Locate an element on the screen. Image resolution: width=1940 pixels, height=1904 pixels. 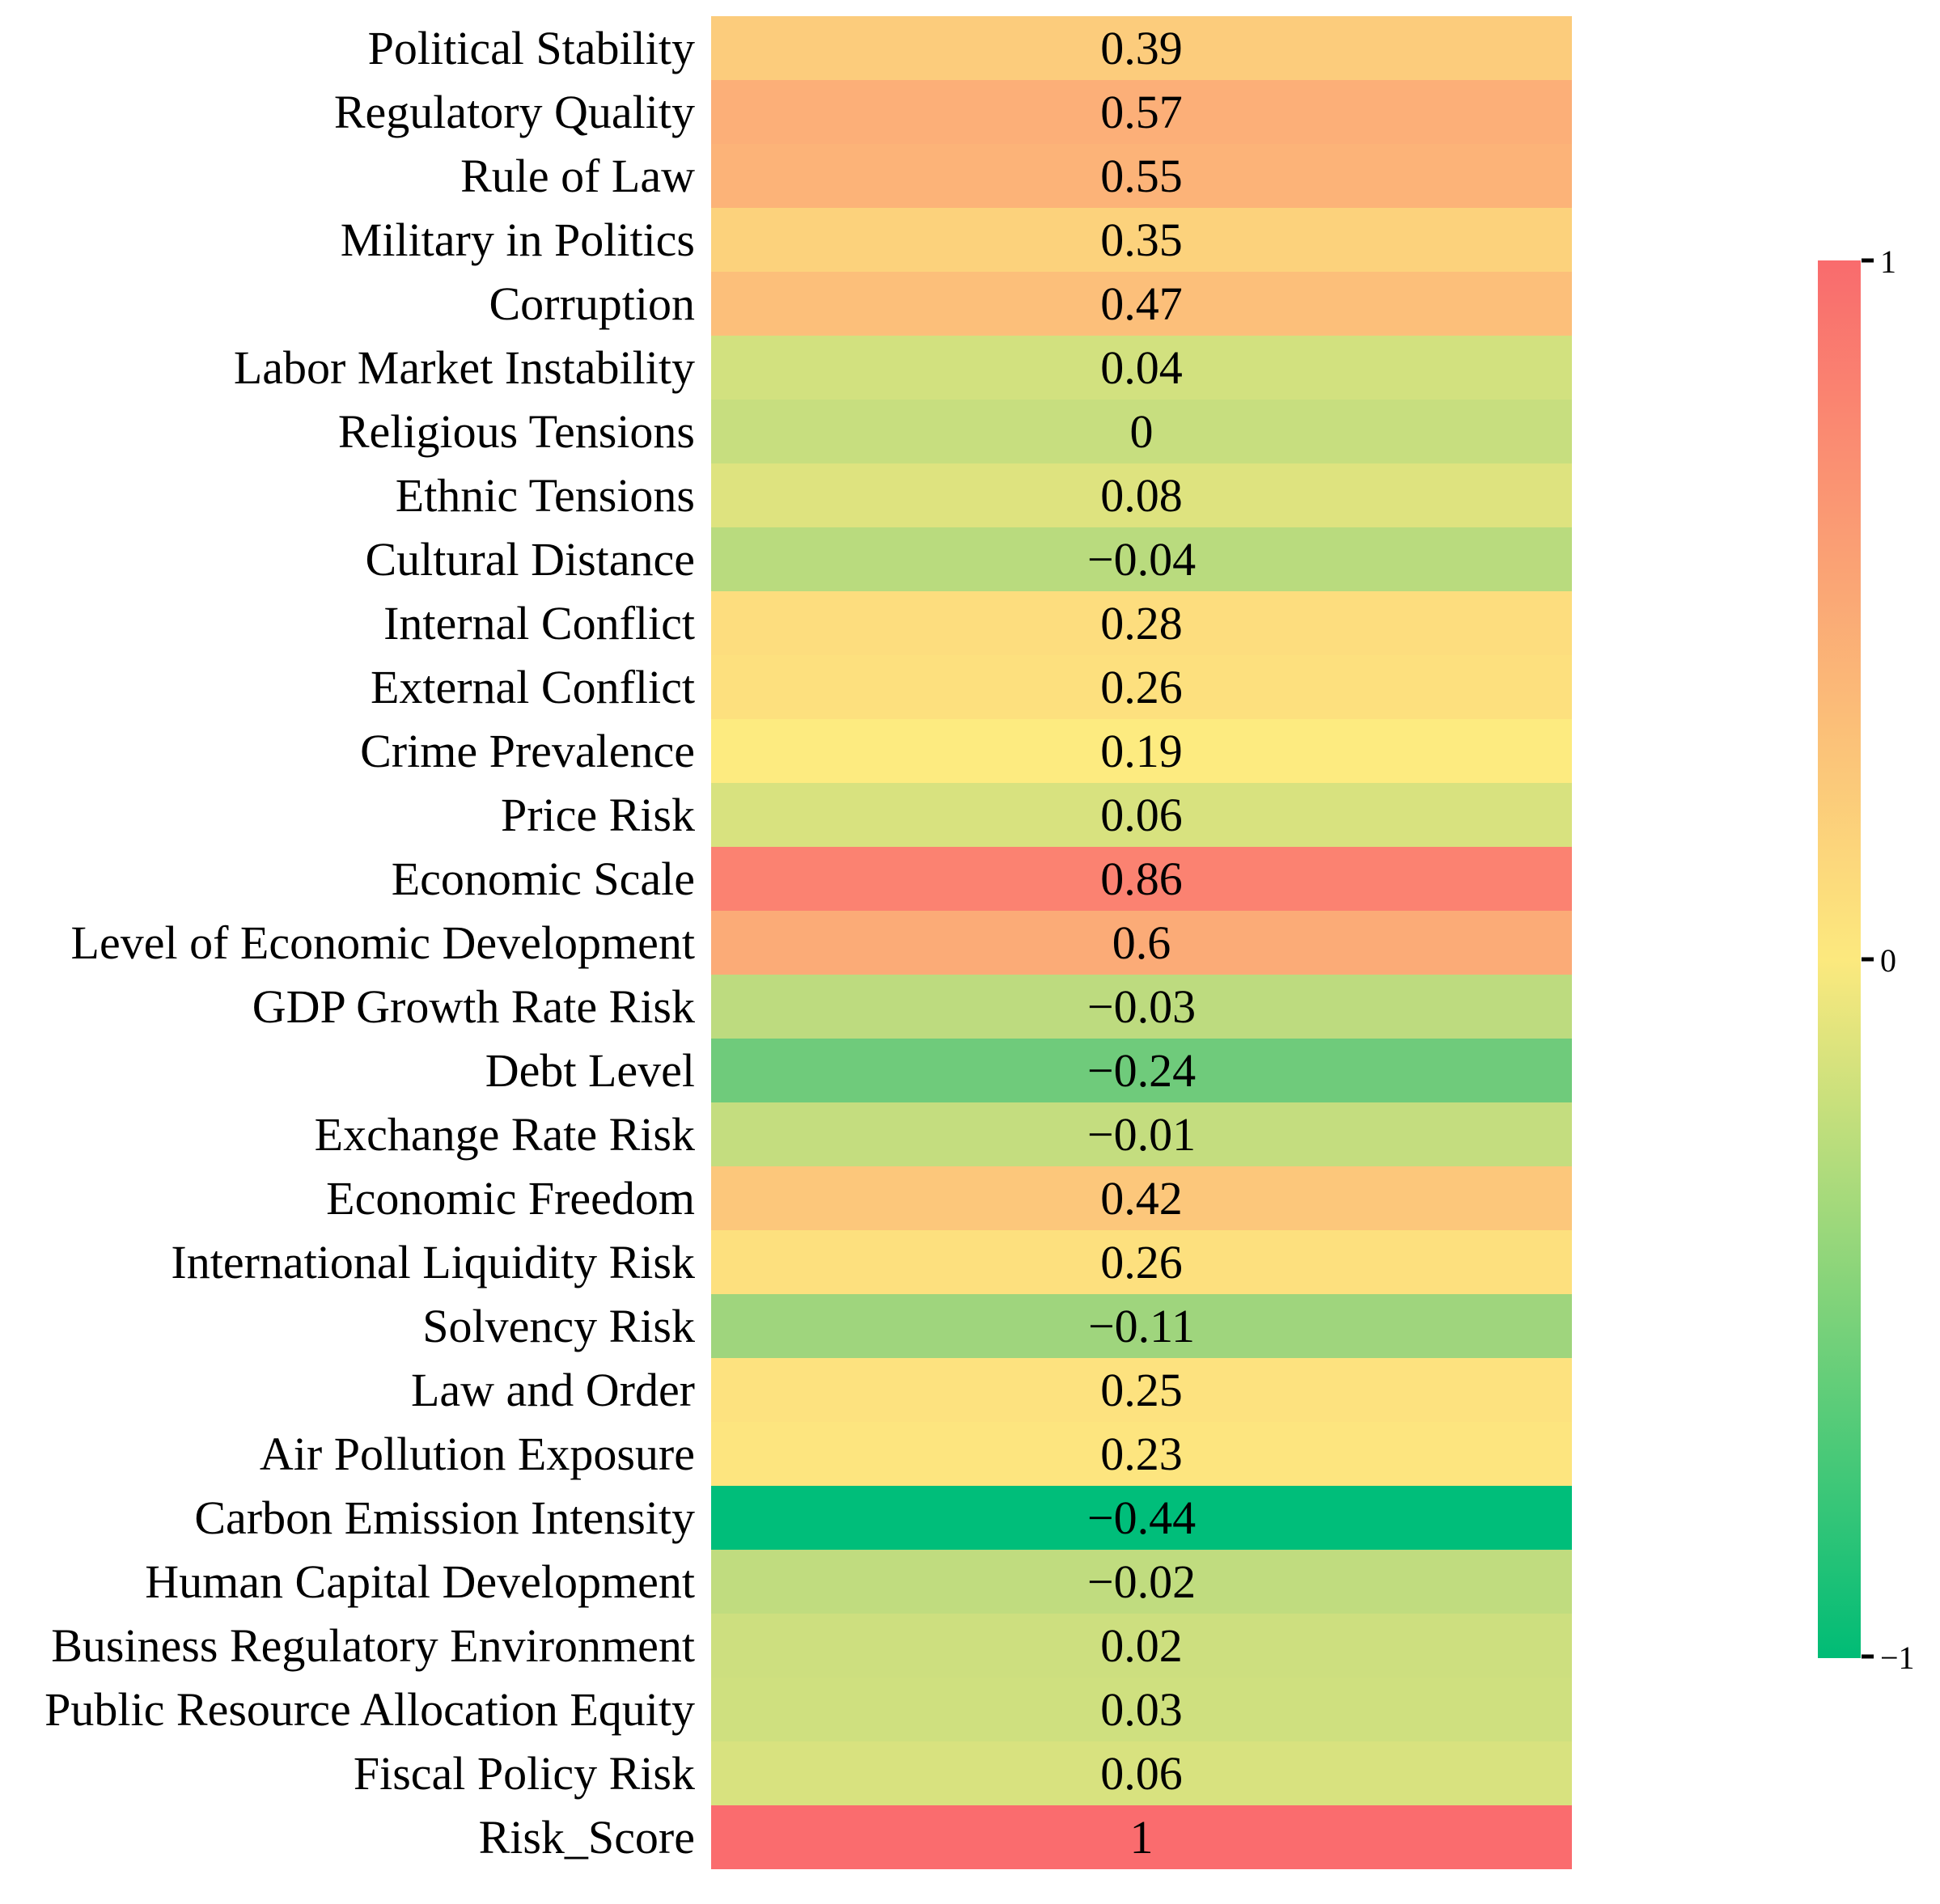
cell-value: 0.57 is located at coordinates (1142, 112).